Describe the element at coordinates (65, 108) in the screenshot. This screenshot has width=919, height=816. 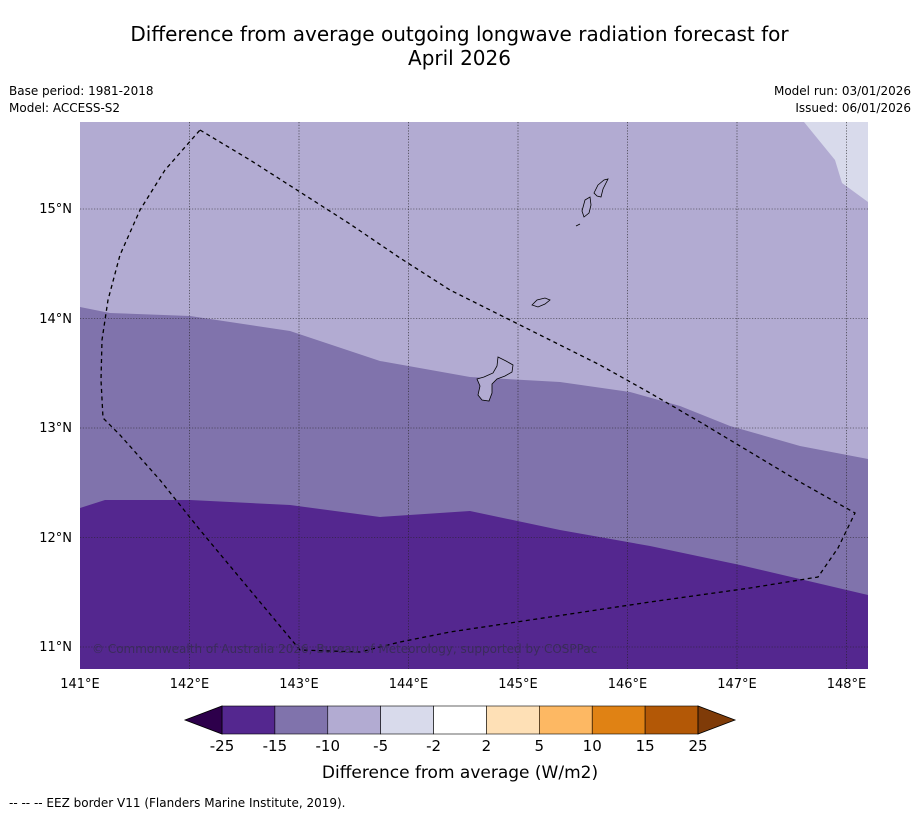
I see `model-label: Model: ACCESS-S2` at that location.